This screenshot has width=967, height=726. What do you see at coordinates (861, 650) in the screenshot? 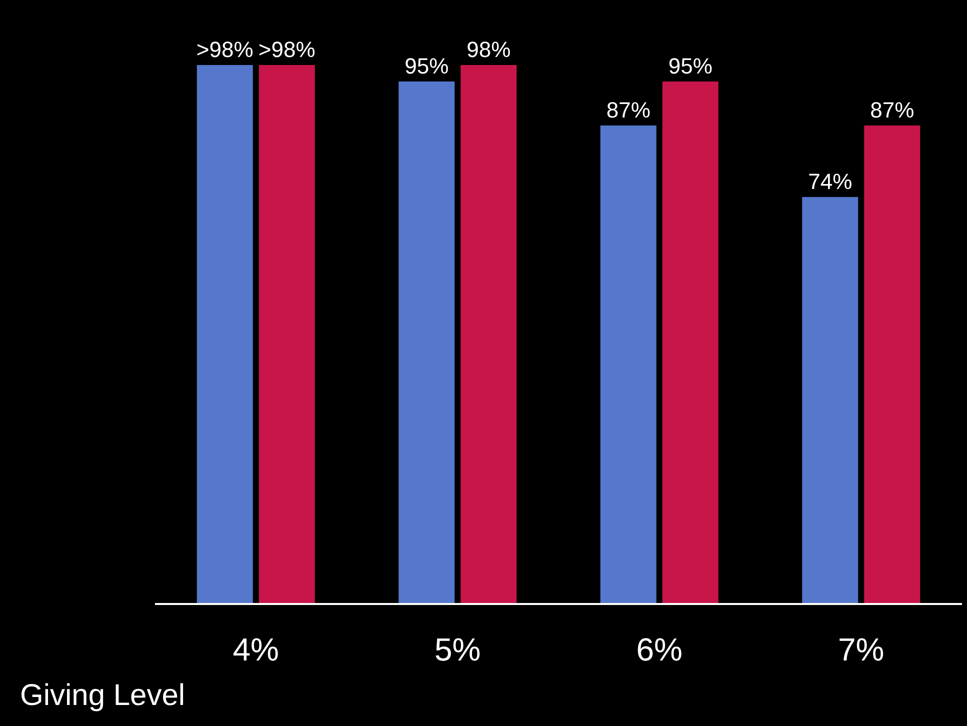
I see `x-tick-label: 7%` at bounding box center [861, 650].